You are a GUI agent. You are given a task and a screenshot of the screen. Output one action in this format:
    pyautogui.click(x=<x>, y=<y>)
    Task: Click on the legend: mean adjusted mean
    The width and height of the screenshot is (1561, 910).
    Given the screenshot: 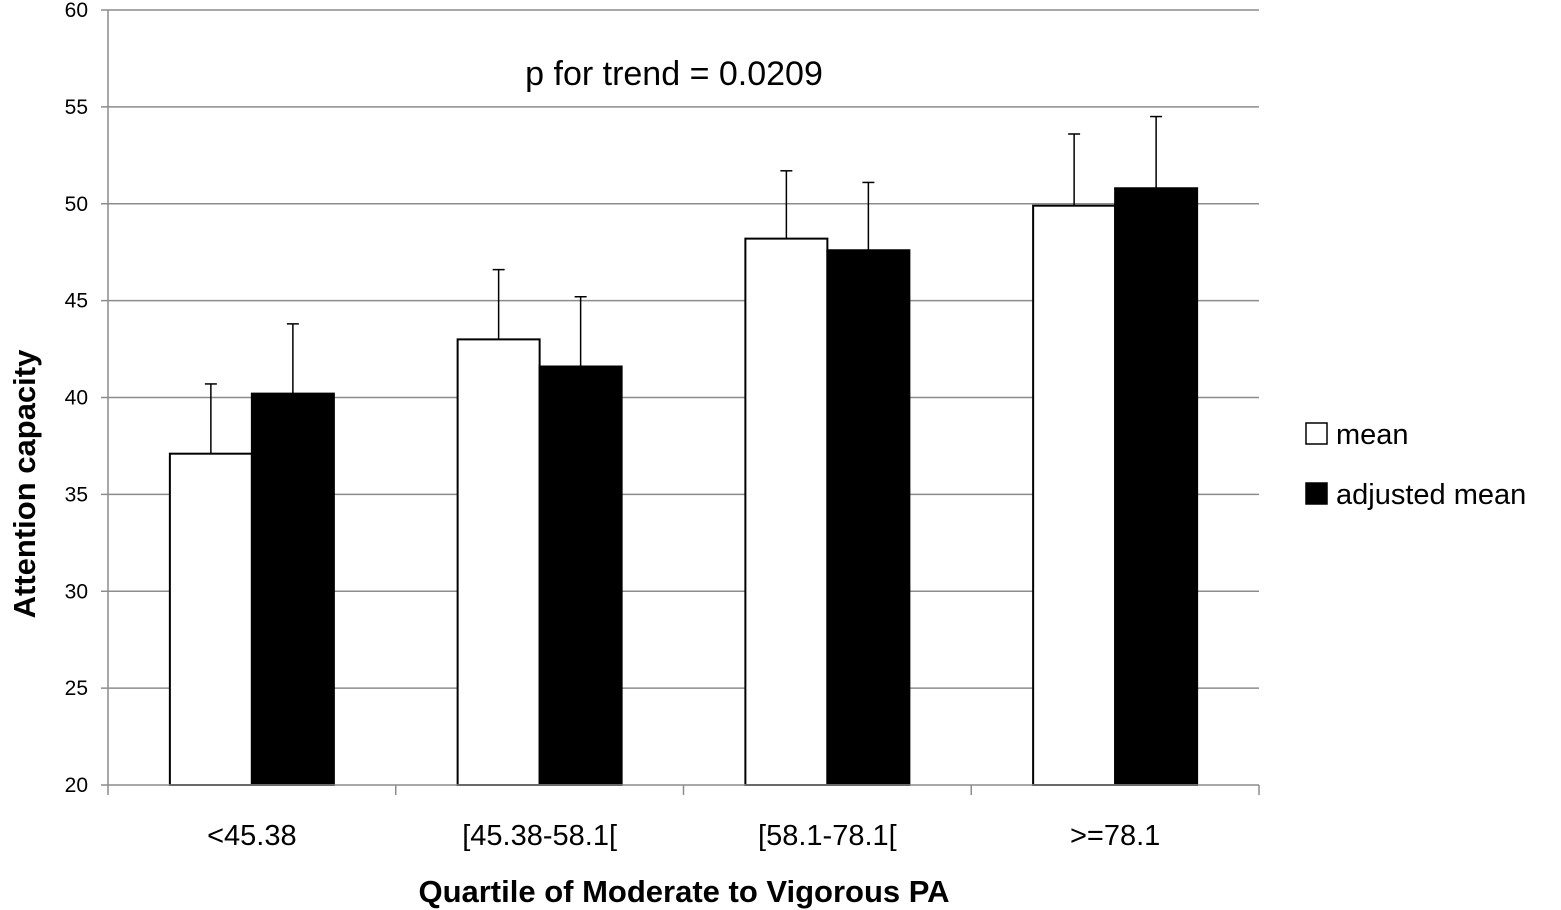 What is the action you would take?
    pyautogui.click(x=1415, y=465)
    